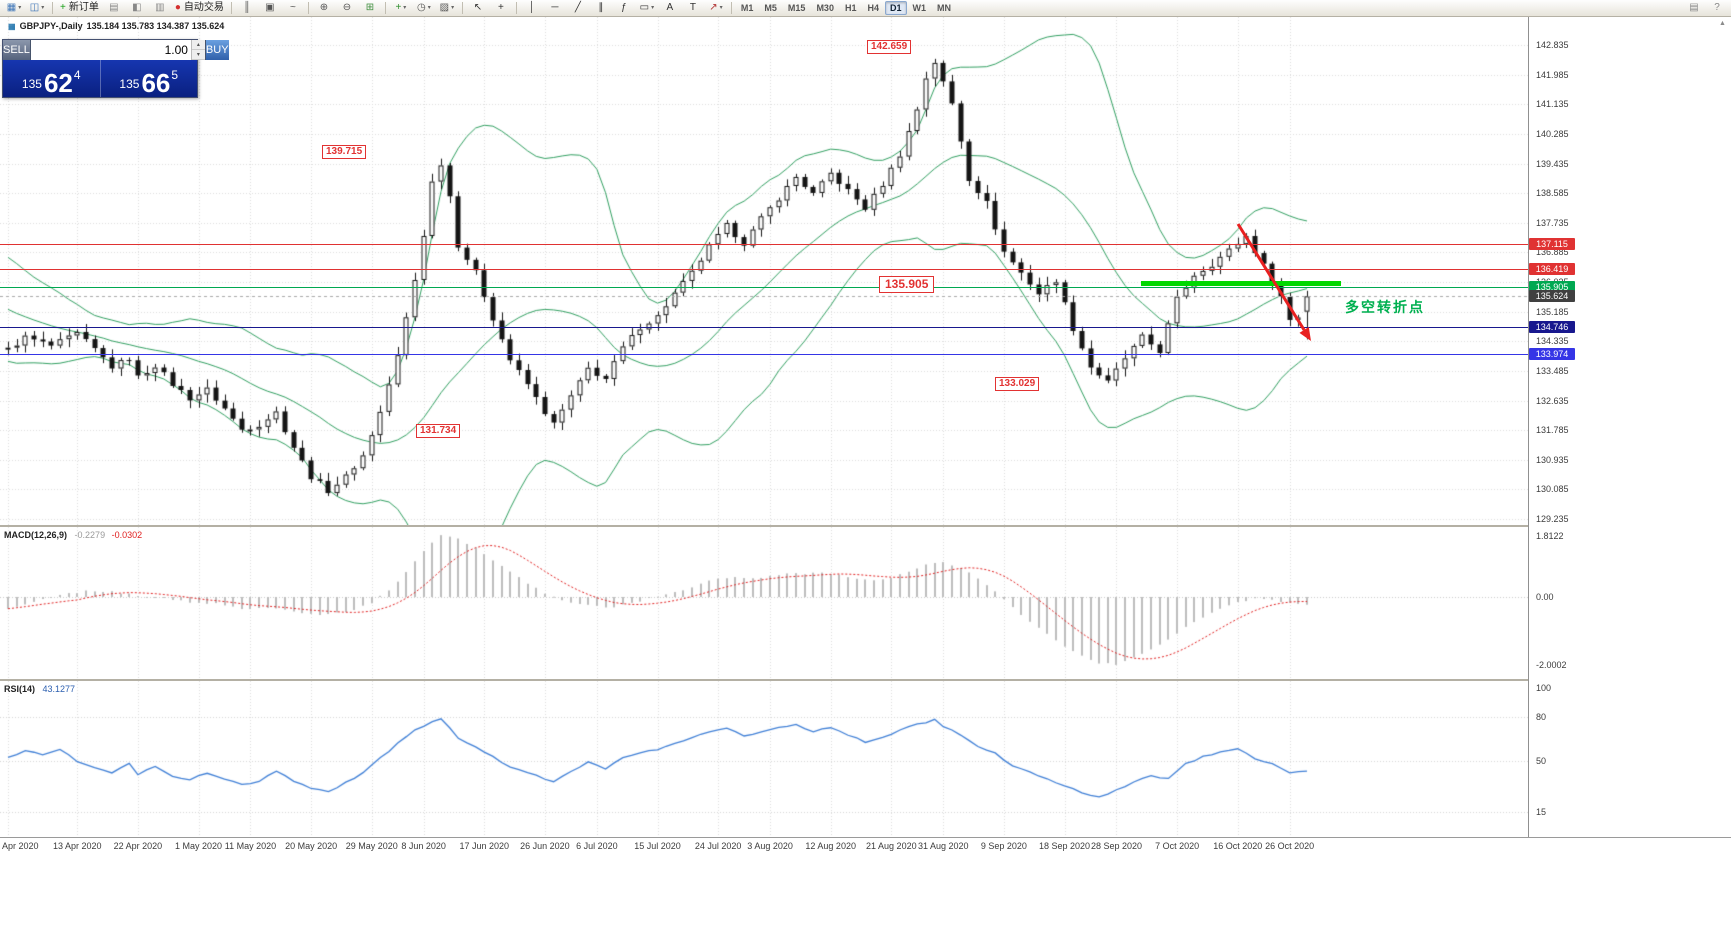 Image resolution: width=1731 pixels, height=942 pixels. I want to click on cursor-button: ↖, so click(478, 8).